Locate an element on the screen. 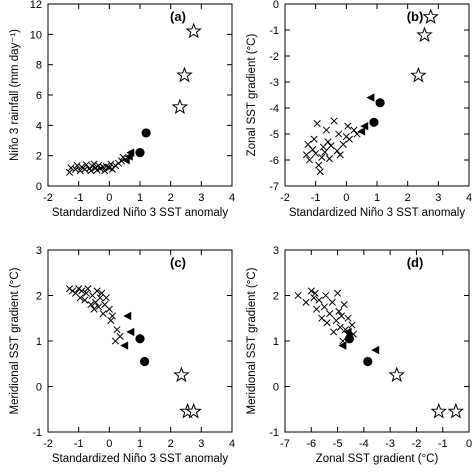  y-tick-label: 2 is located at coordinates (276, 297).